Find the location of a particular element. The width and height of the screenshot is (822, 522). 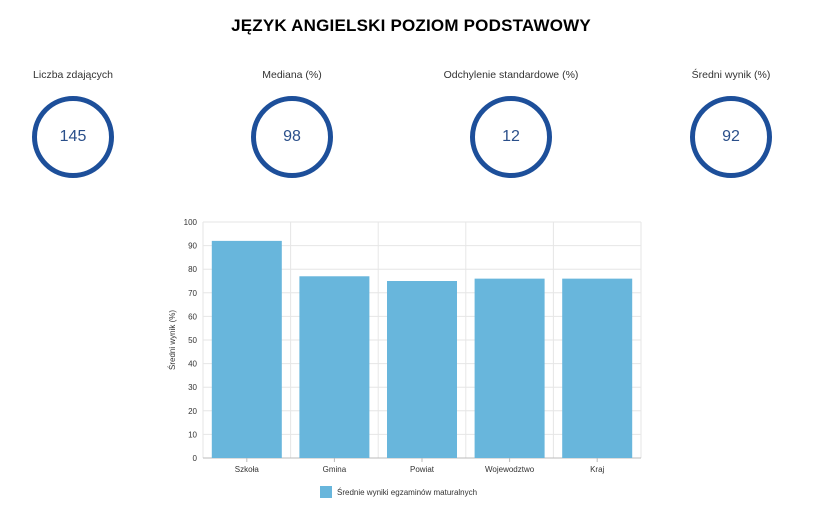

y-tick-label-3: 30 is located at coordinates (192, 387).